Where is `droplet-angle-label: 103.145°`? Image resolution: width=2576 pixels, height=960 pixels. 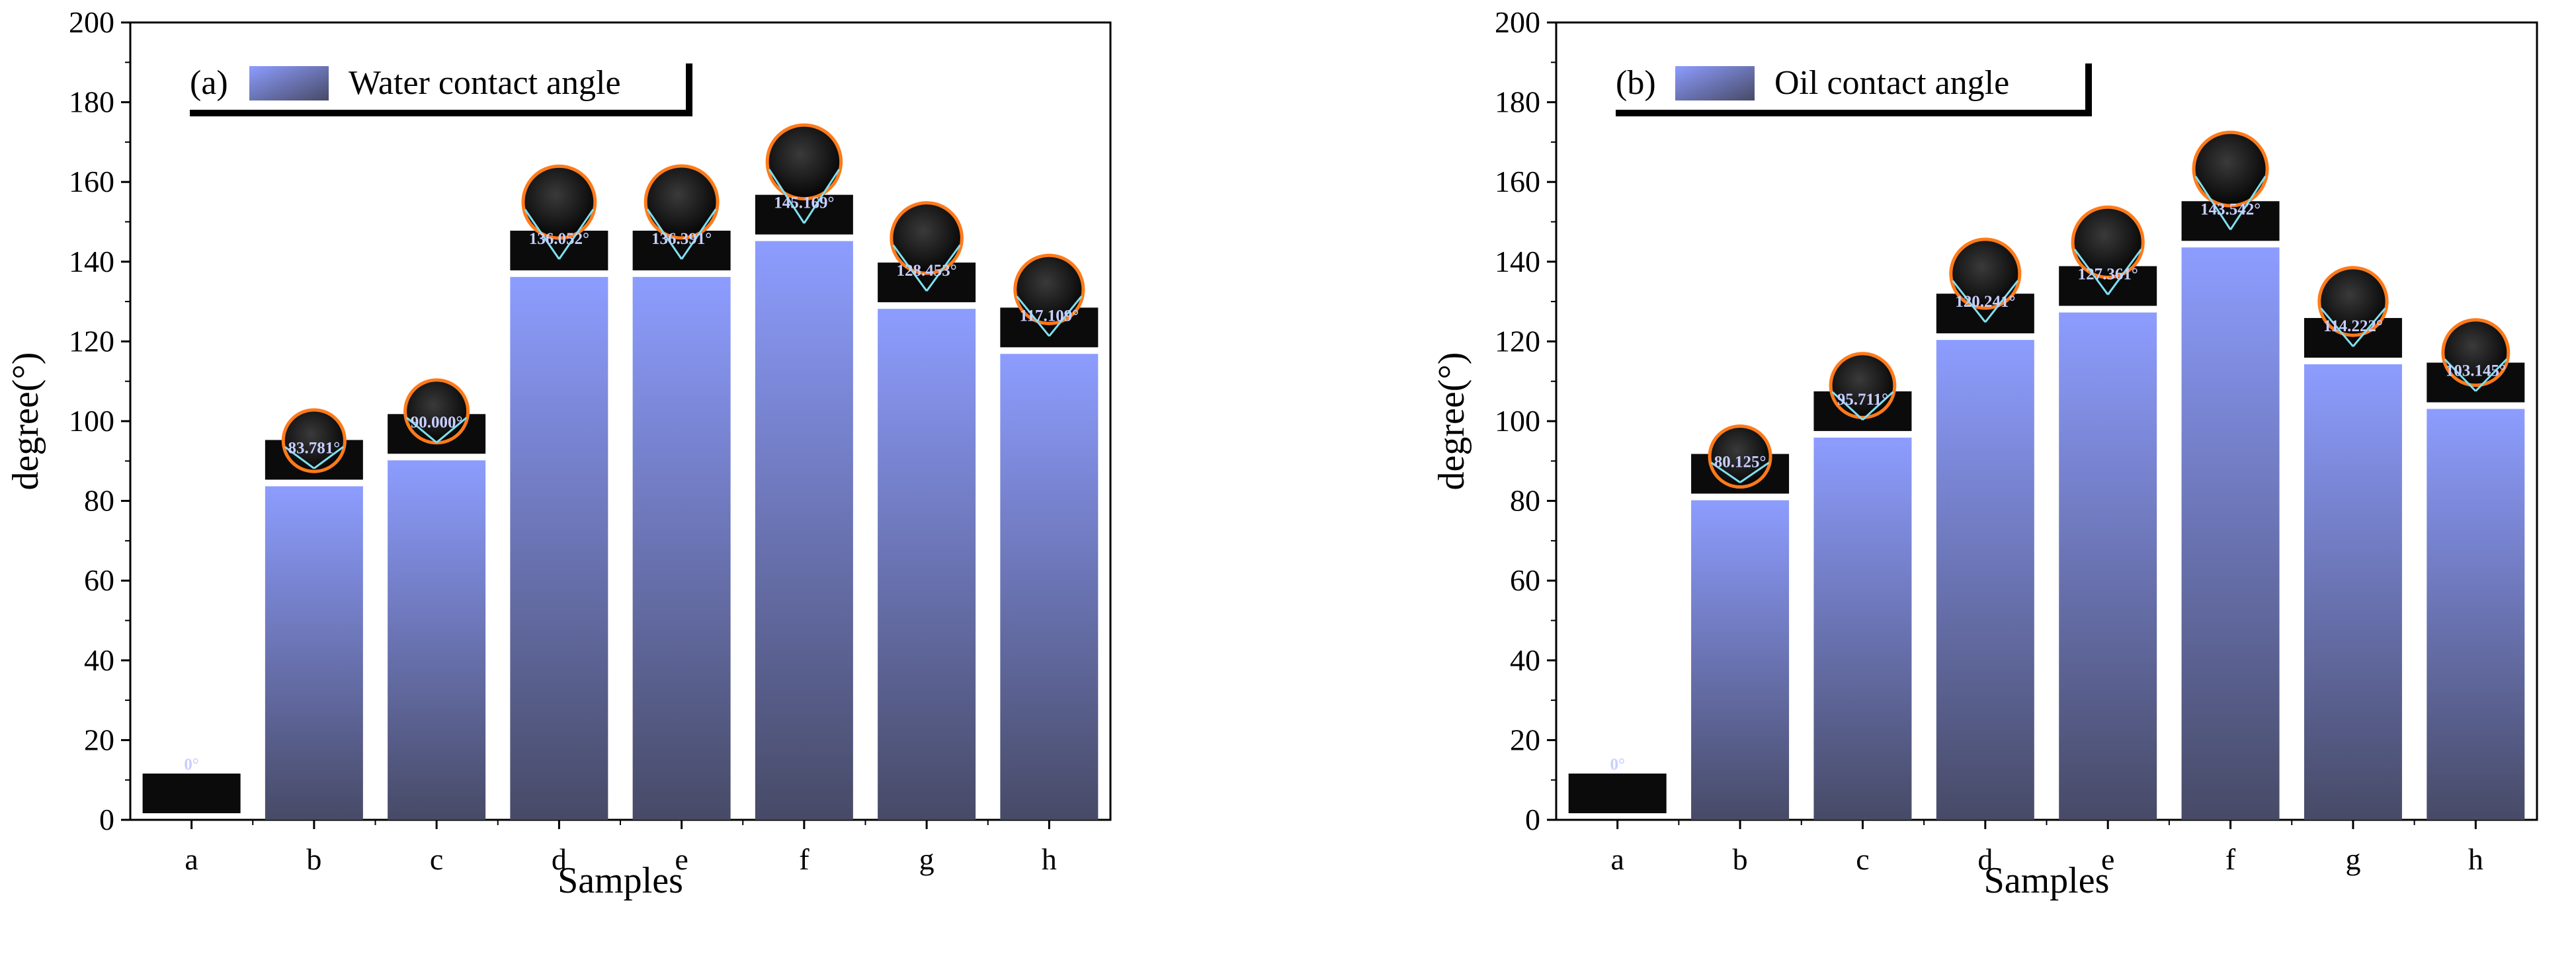
droplet-angle-label: 103.145° is located at coordinates (2476, 371).